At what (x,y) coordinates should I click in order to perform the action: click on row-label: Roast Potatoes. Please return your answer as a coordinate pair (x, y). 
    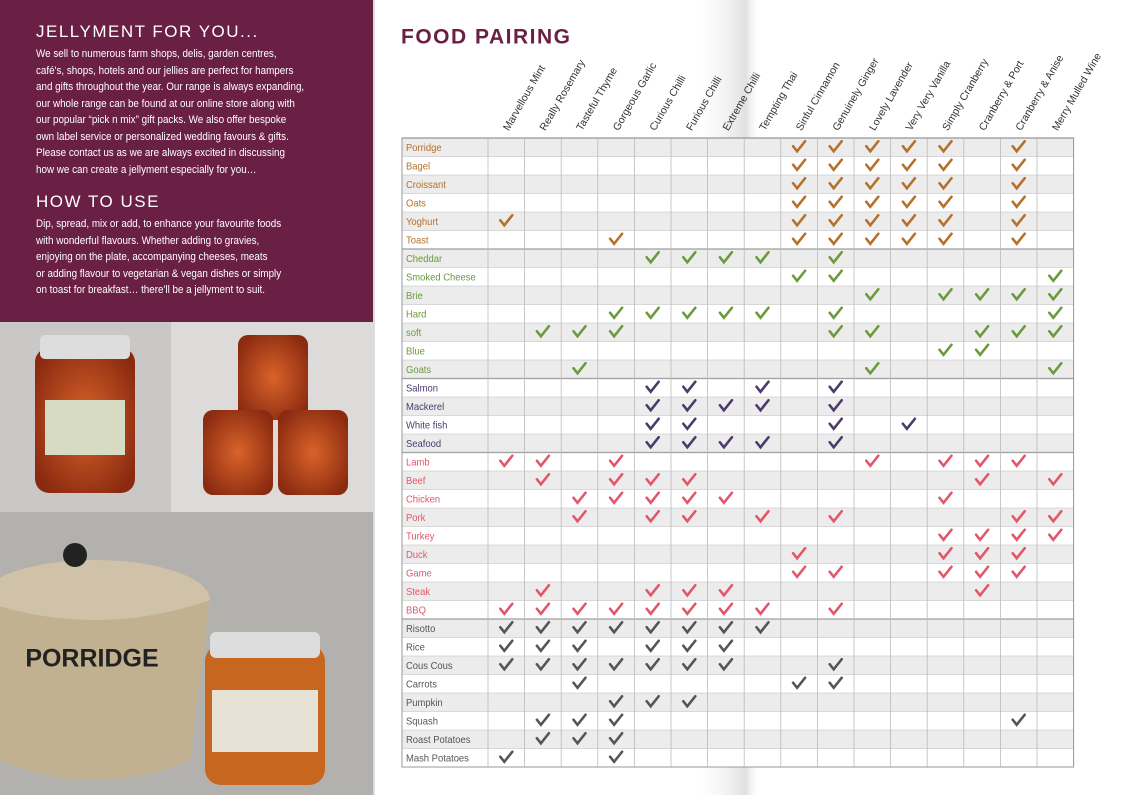
    Looking at the image, I should click on (438, 741).